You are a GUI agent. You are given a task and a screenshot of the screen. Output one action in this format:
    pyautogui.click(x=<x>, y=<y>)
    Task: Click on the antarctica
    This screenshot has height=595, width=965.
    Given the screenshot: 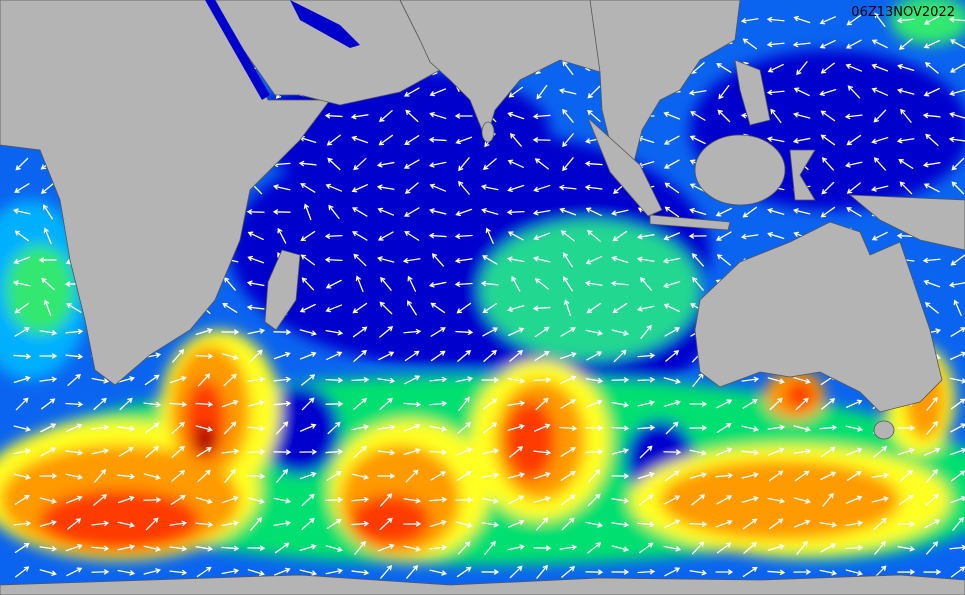 What is the action you would take?
    pyautogui.click(x=482, y=584)
    